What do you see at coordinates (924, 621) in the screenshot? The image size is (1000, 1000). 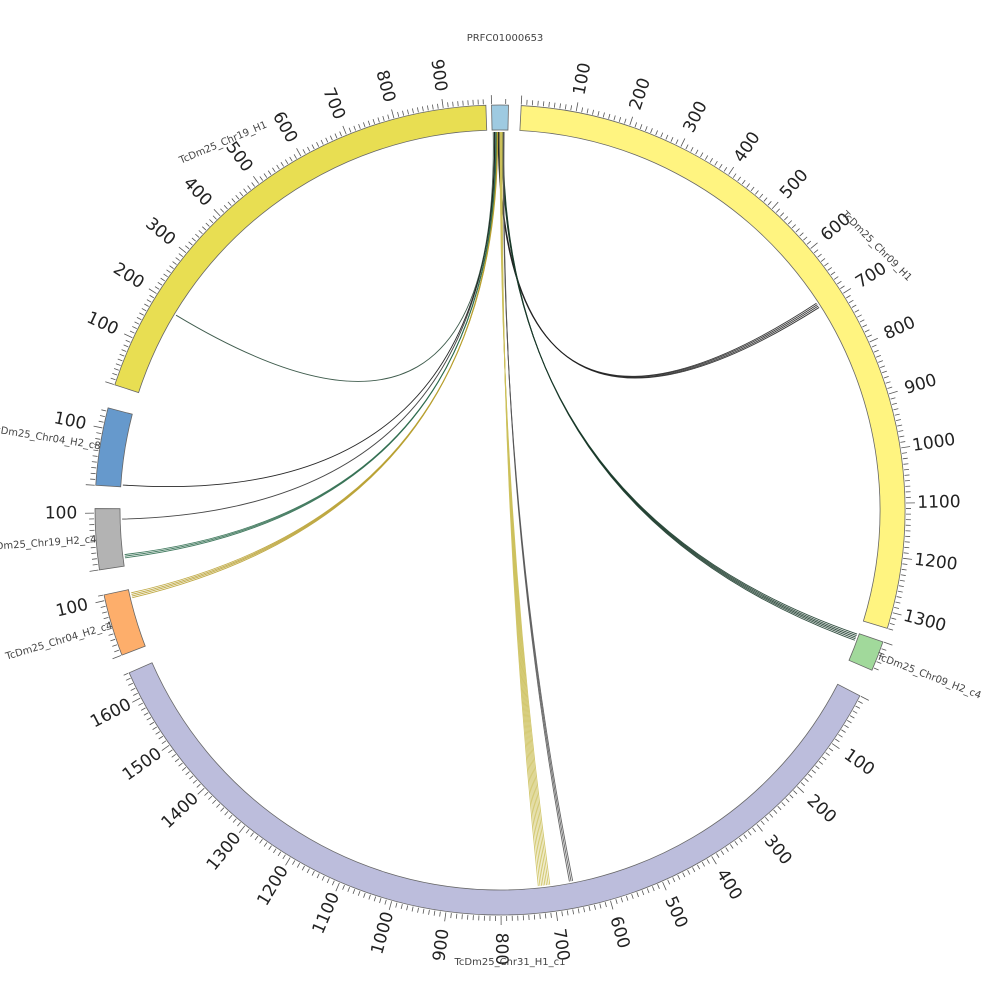 I see `tick-label-chr09_h1-1300: 1300` at bounding box center [924, 621].